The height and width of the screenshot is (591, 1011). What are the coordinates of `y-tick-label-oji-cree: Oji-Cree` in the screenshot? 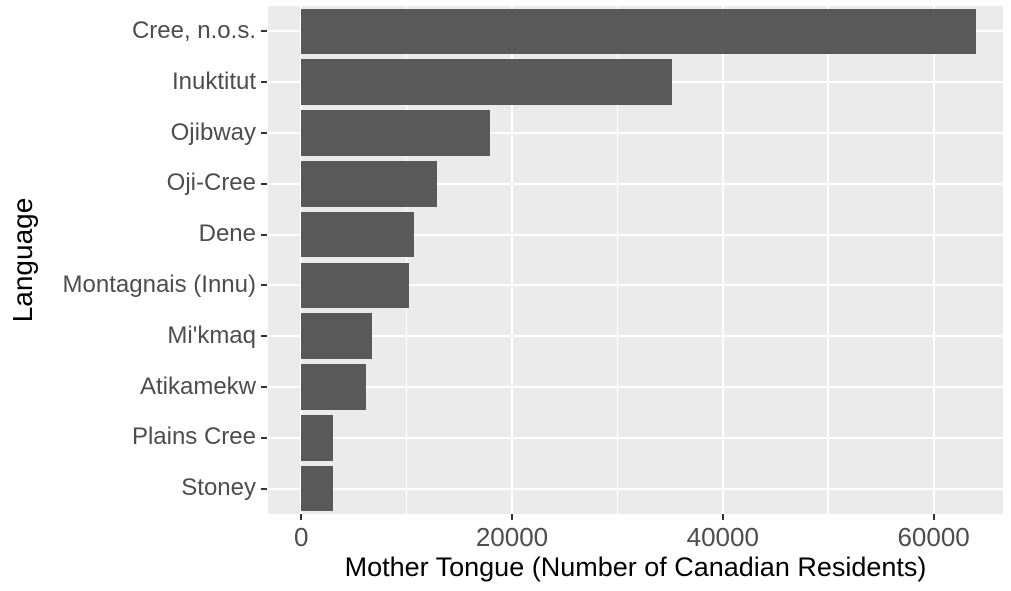 It's located at (211, 183).